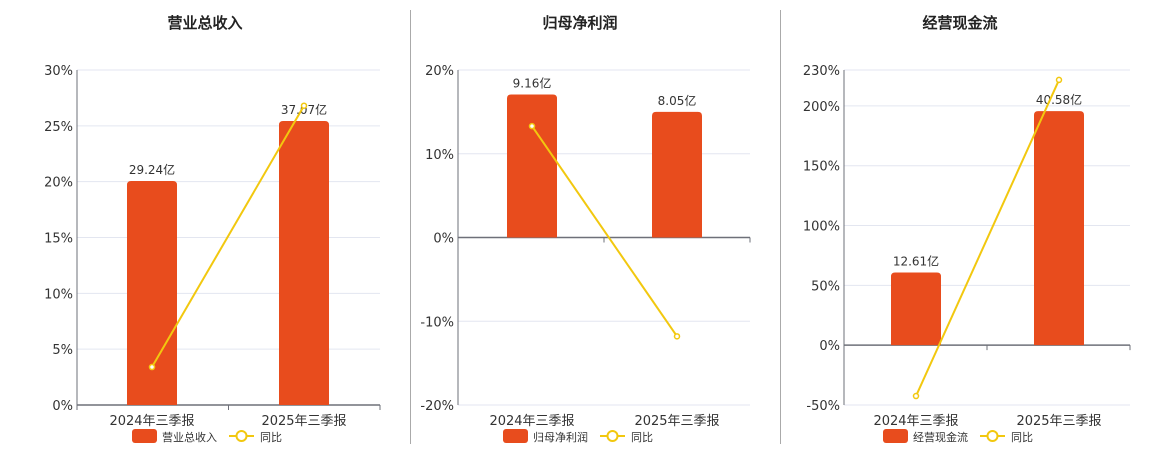 This screenshot has width=1160, height=450. I want to click on y-tick-label: -50%, so click(823, 406).